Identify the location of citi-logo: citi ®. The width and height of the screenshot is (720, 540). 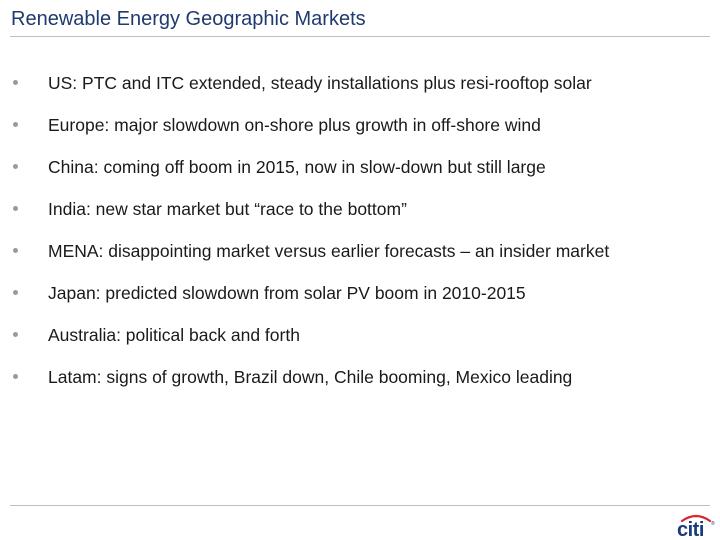
(696, 526).